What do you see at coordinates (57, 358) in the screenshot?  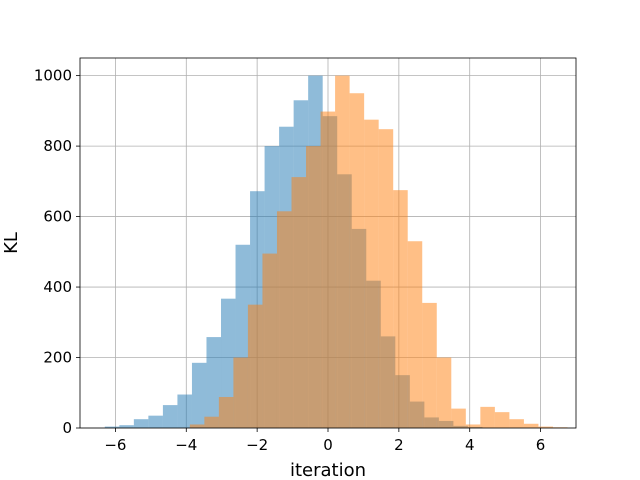 I see `y-tick-label: 200` at bounding box center [57, 358].